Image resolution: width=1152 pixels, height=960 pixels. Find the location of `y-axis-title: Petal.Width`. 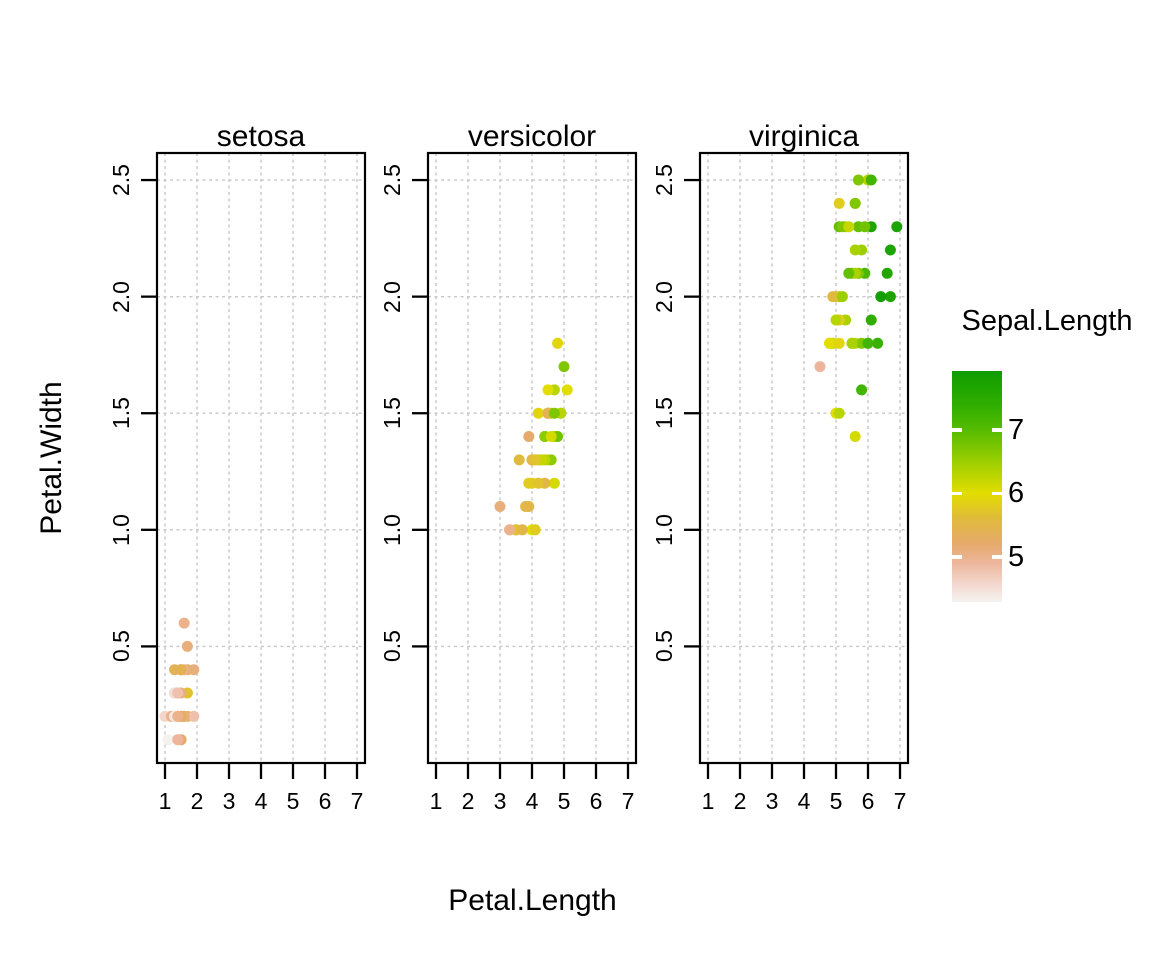

y-axis-title: Petal.Width is located at coordinates (51, 458).